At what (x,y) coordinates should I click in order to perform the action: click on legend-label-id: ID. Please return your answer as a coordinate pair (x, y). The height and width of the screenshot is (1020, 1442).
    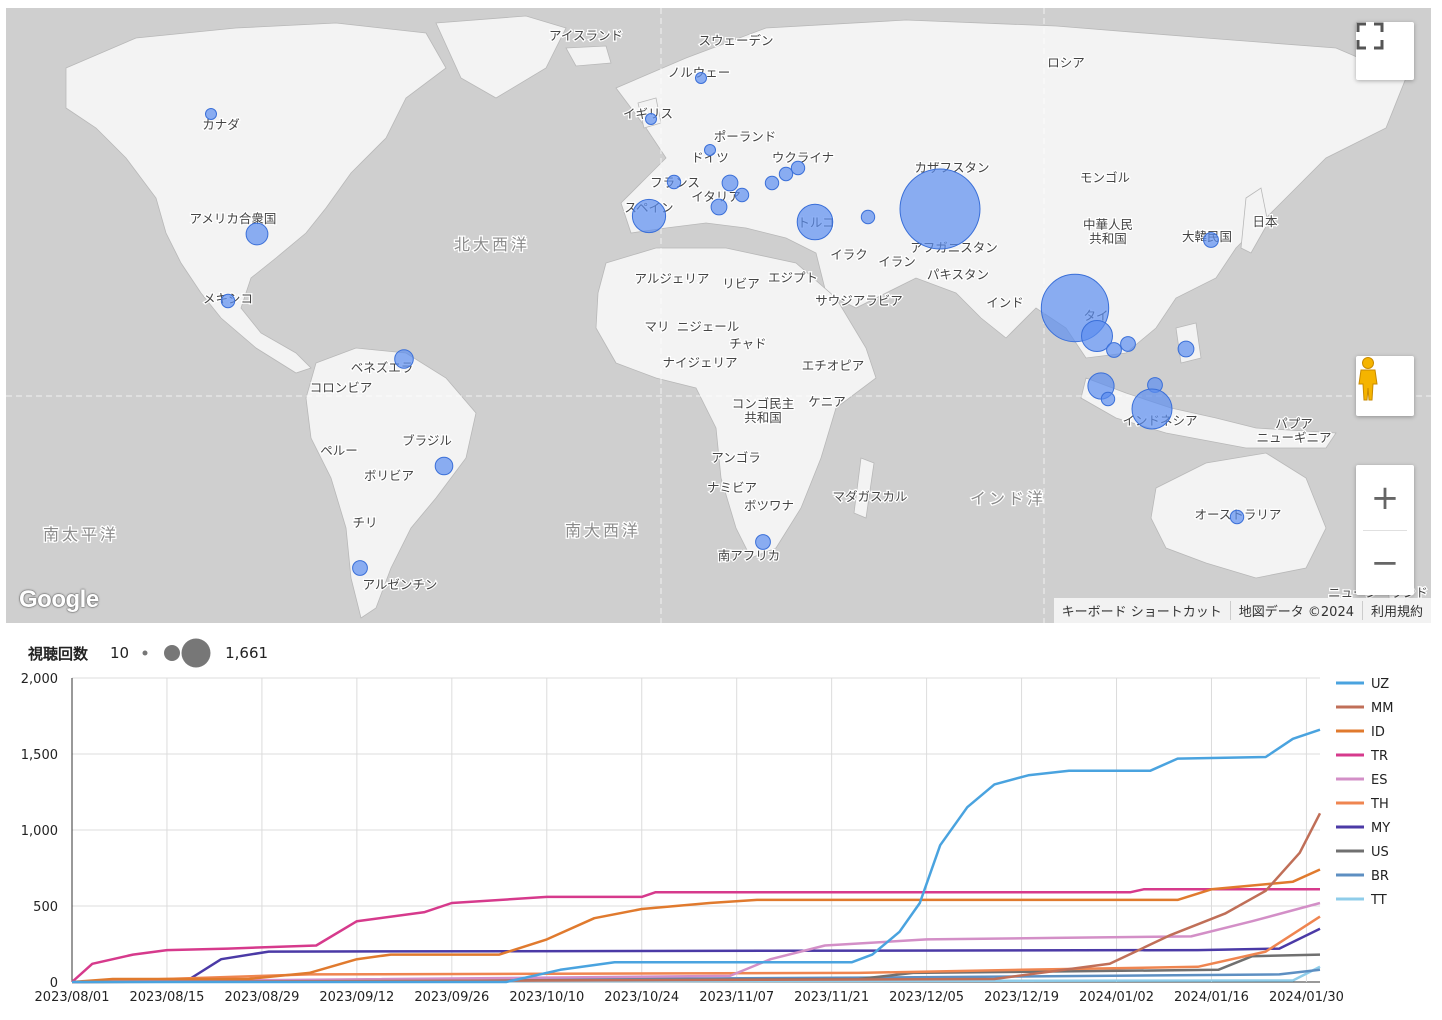
    Looking at the image, I should click on (1378, 732).